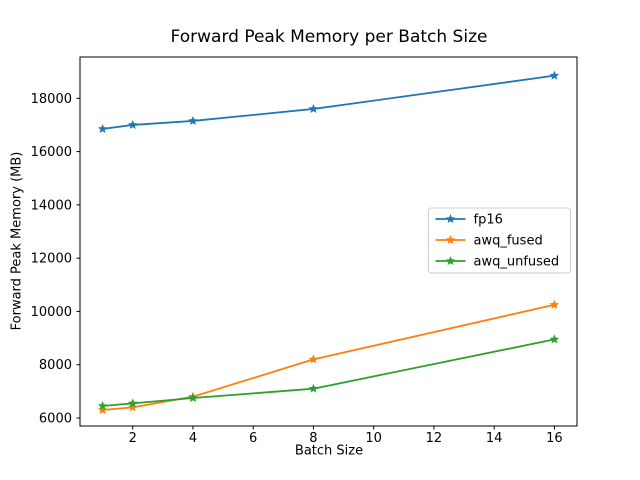 The height and width of the screenshot is (480, 640). What do you see at coordinates (51, 259) in the screenshot?
I see `y-tick-label: 12000` at bounding box center [51, 259].